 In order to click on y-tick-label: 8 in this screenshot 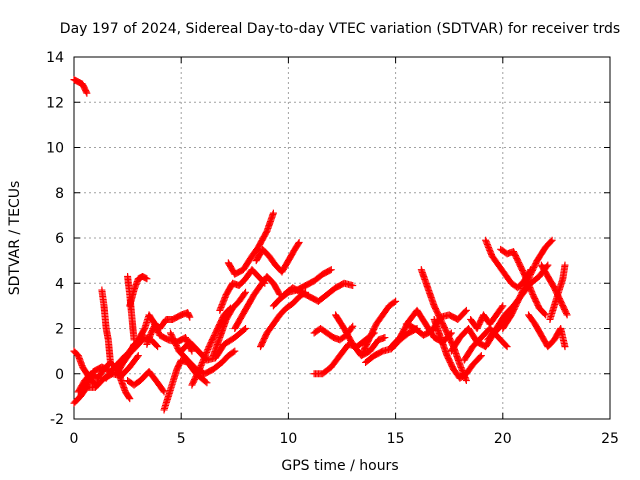, I will do `click(59, 194)`.